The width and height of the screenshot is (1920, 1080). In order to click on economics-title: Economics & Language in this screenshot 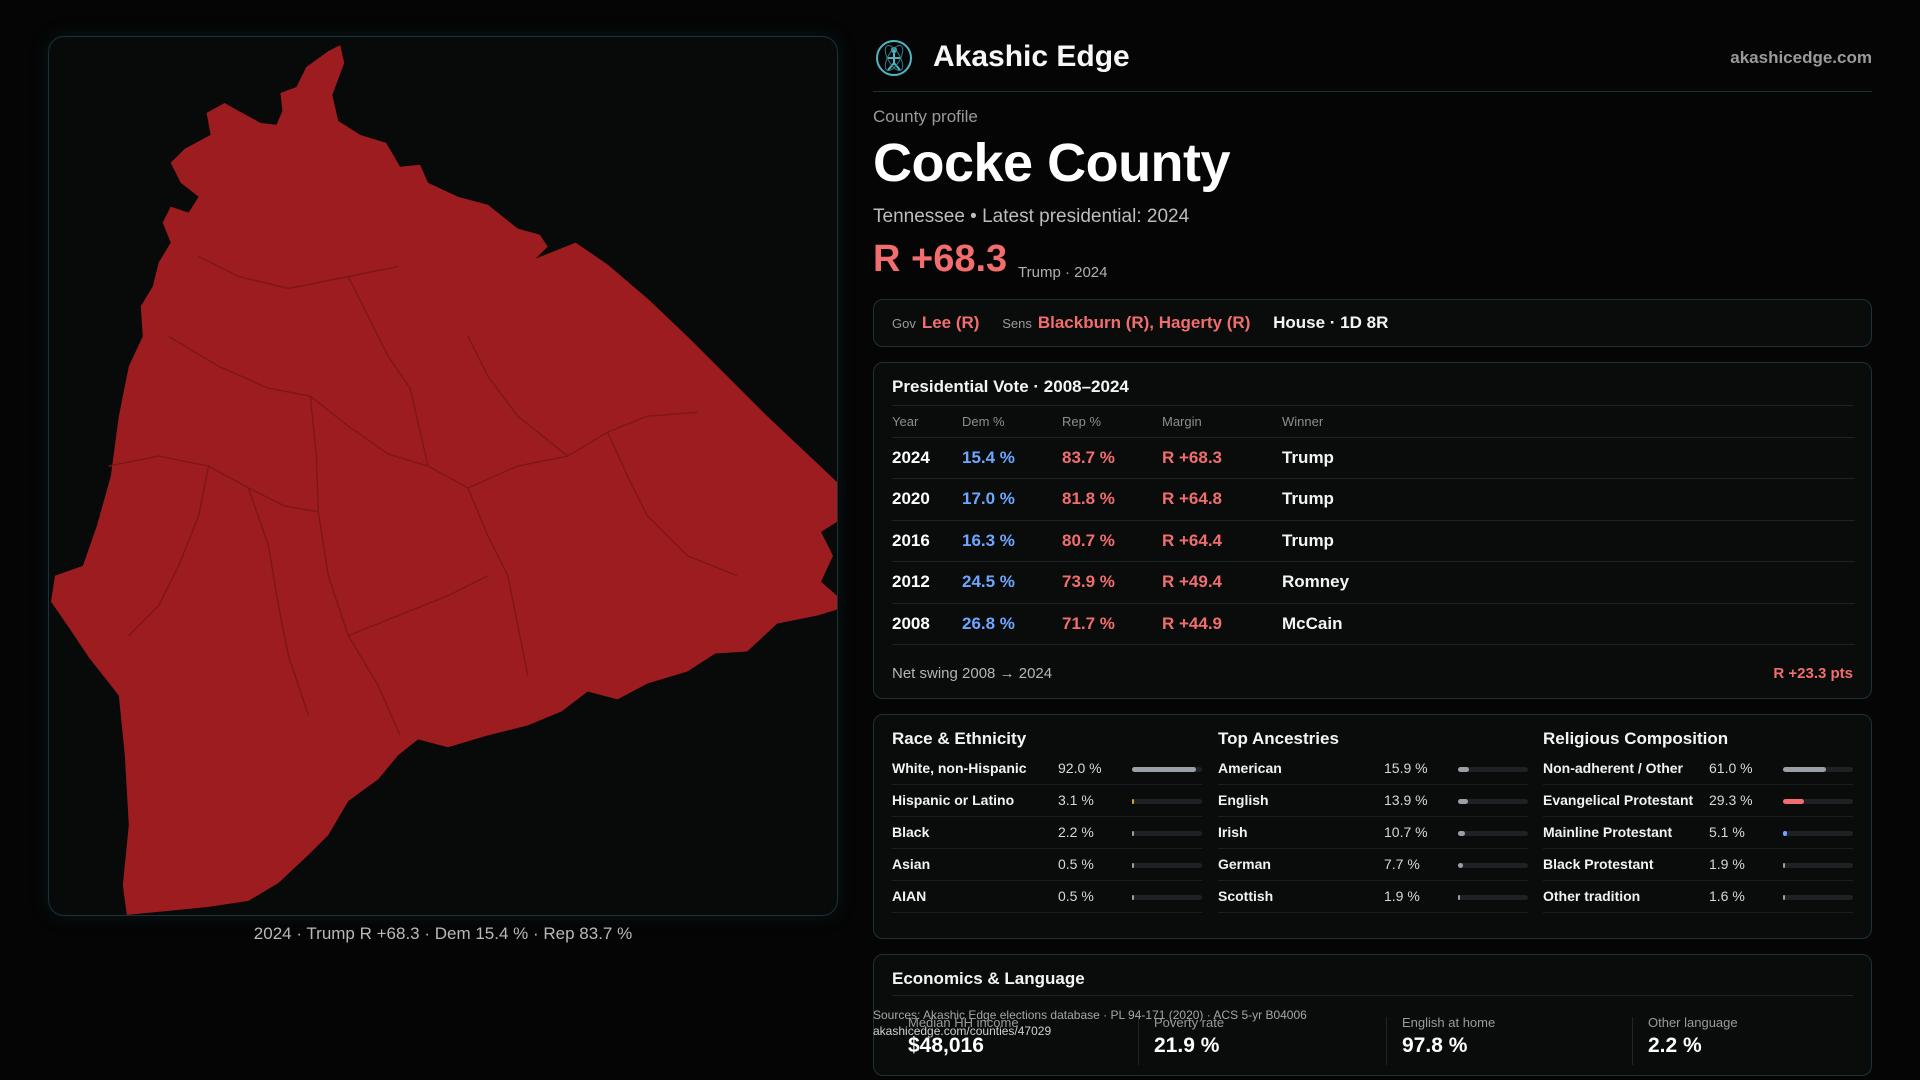, I will do `click(988, 978)`.